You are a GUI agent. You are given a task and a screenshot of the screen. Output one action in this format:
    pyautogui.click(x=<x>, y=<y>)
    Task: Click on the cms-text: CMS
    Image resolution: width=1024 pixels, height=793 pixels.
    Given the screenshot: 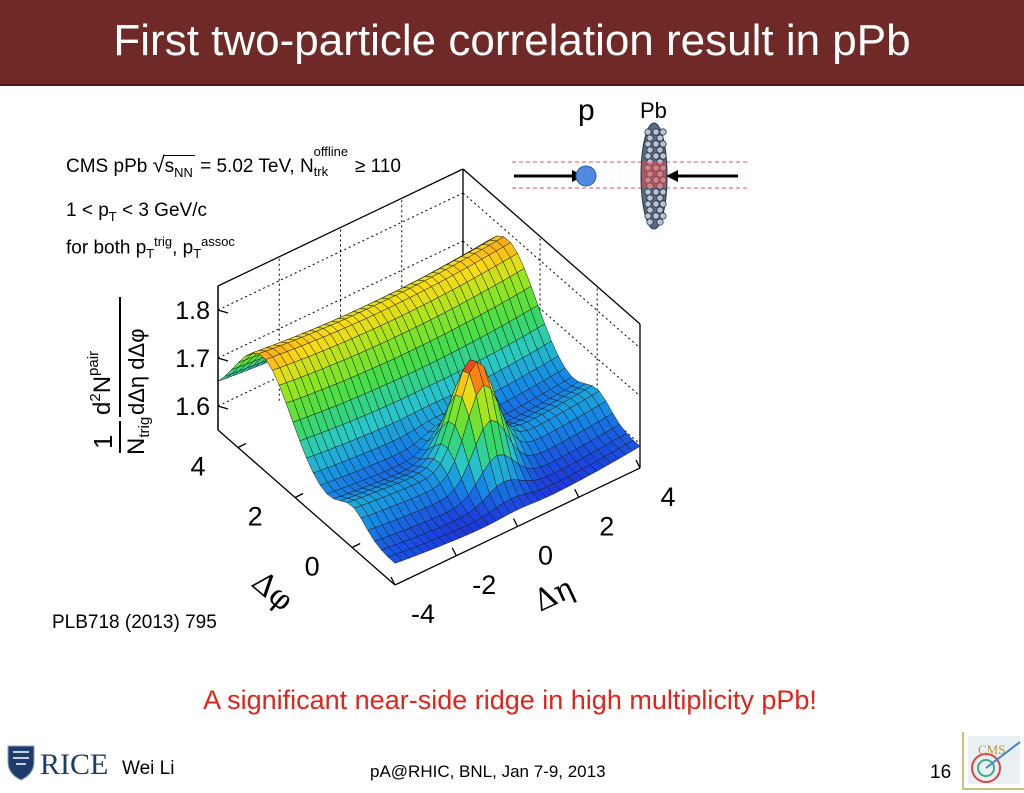 What is the action you would take?
    pyautogui.click(x=991, y=749)
    